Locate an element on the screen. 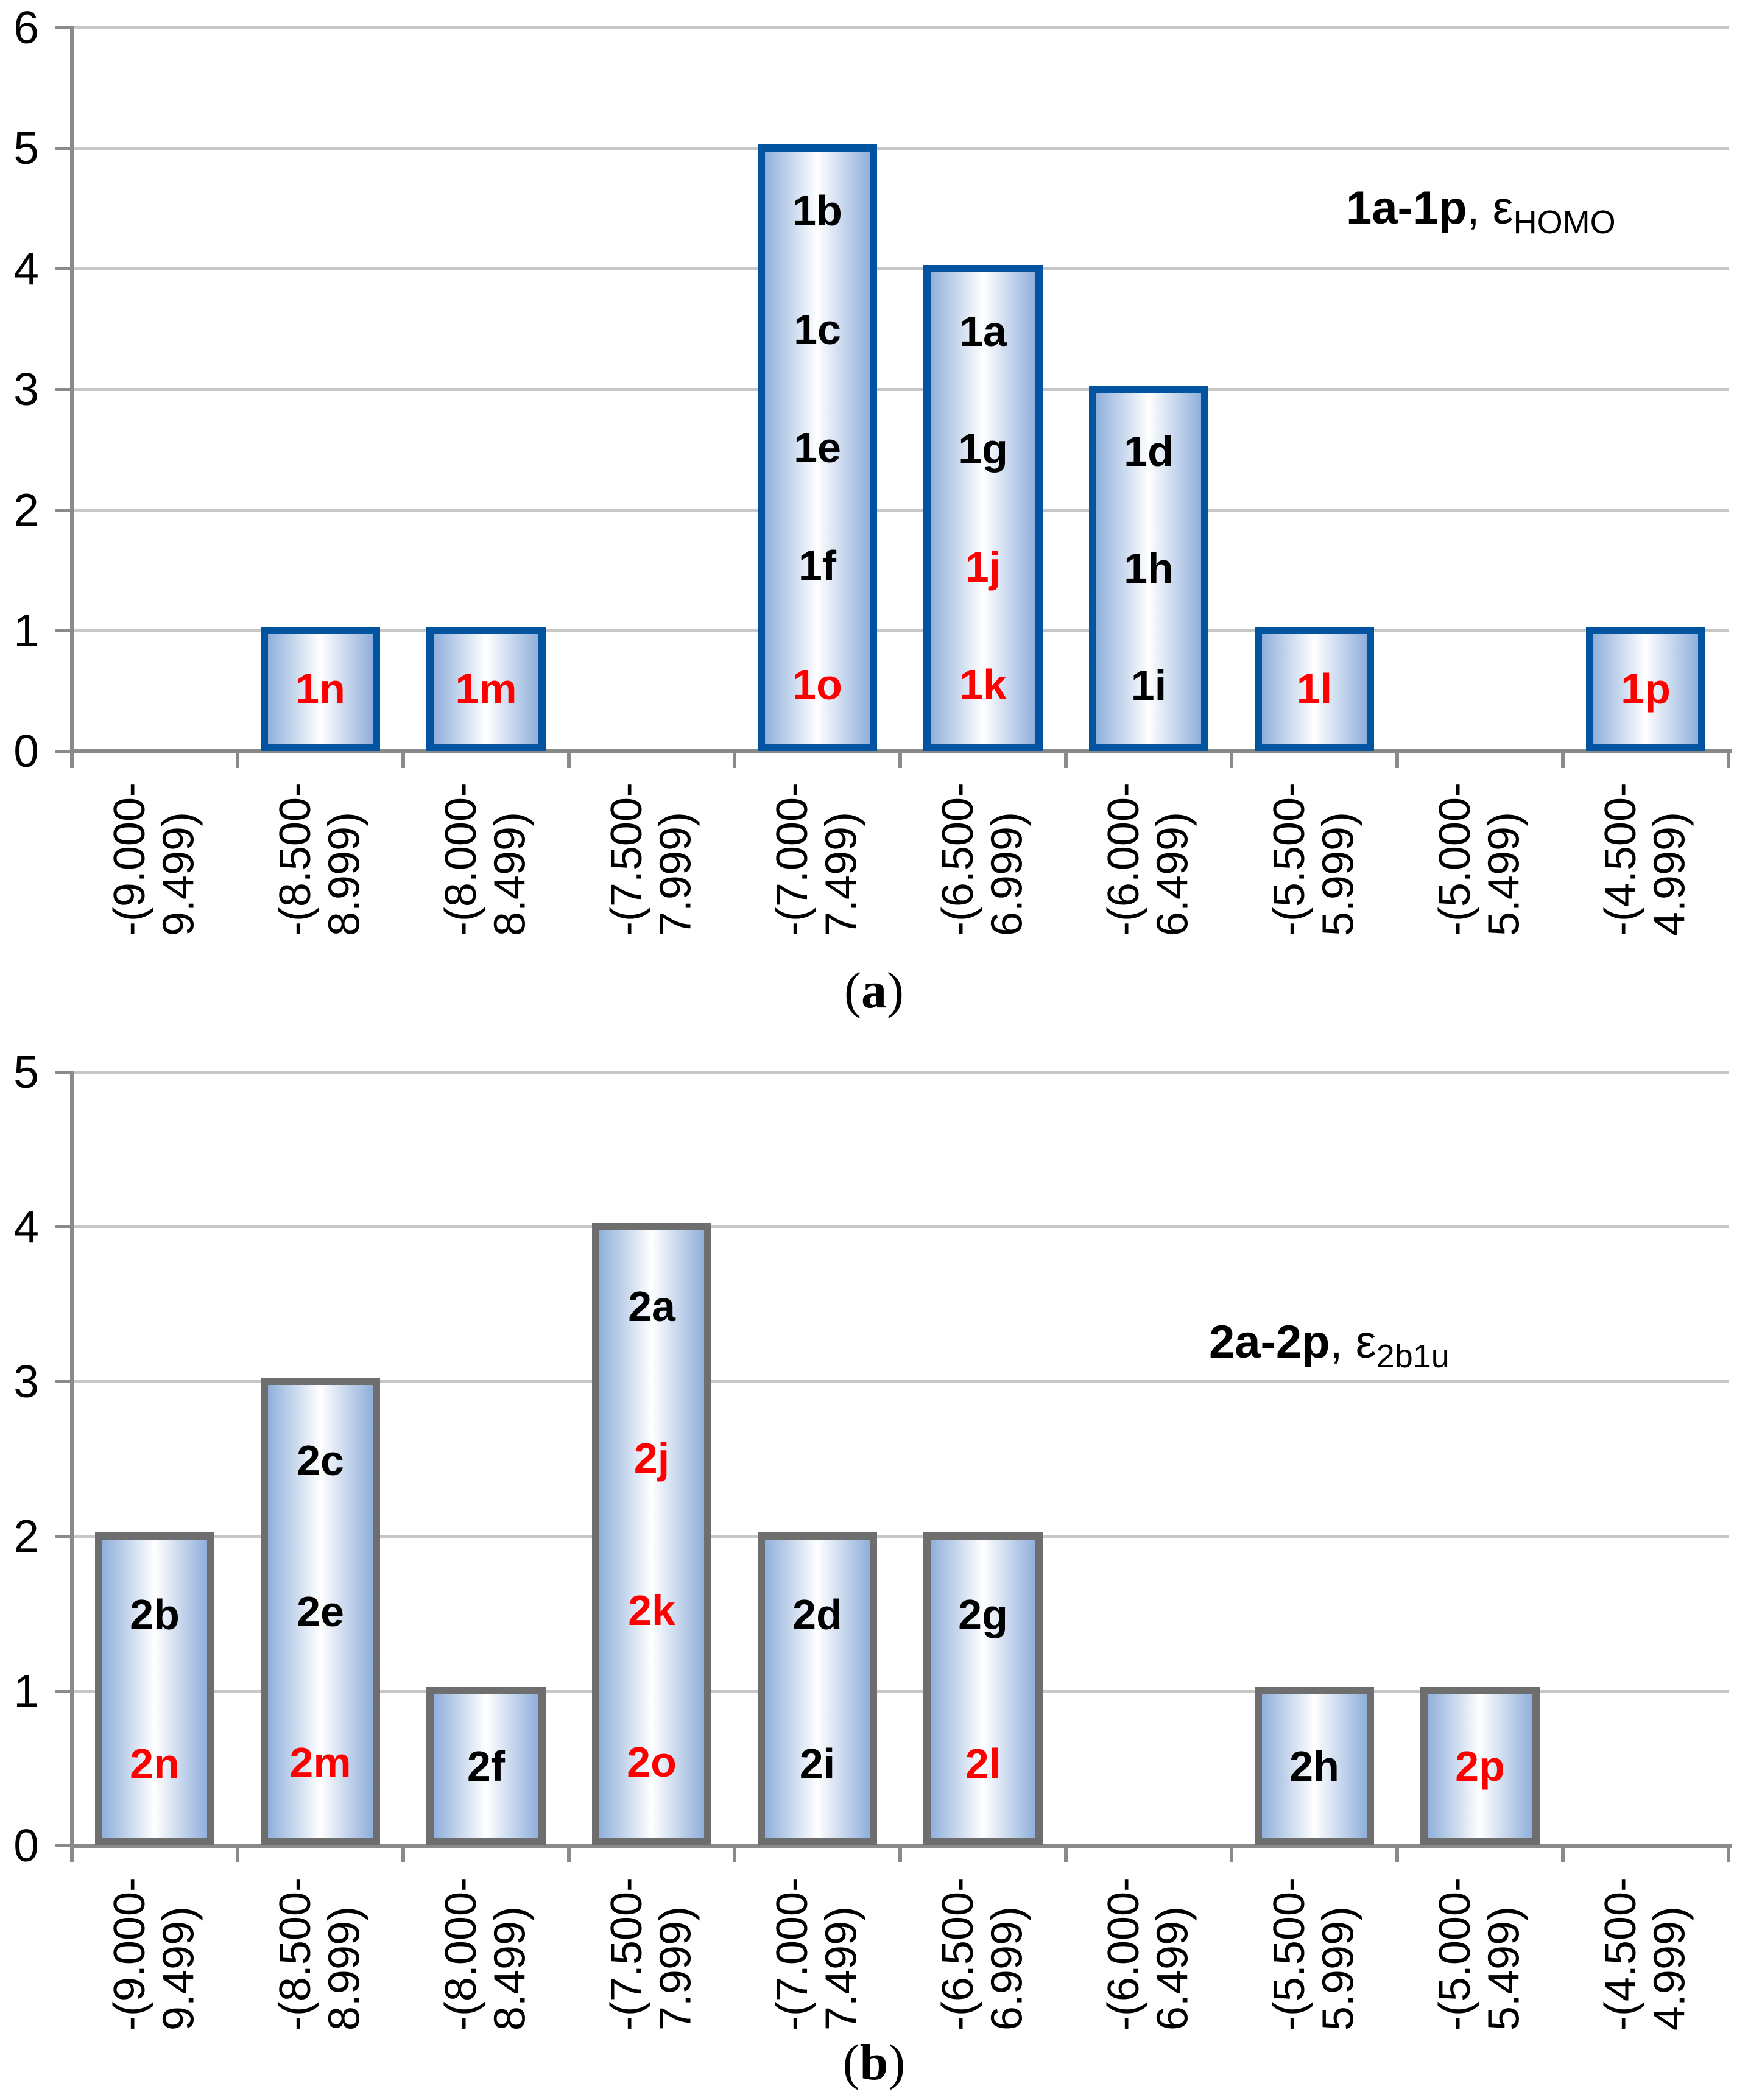  bar-label: 2f is located at coordinates (486, 1766).